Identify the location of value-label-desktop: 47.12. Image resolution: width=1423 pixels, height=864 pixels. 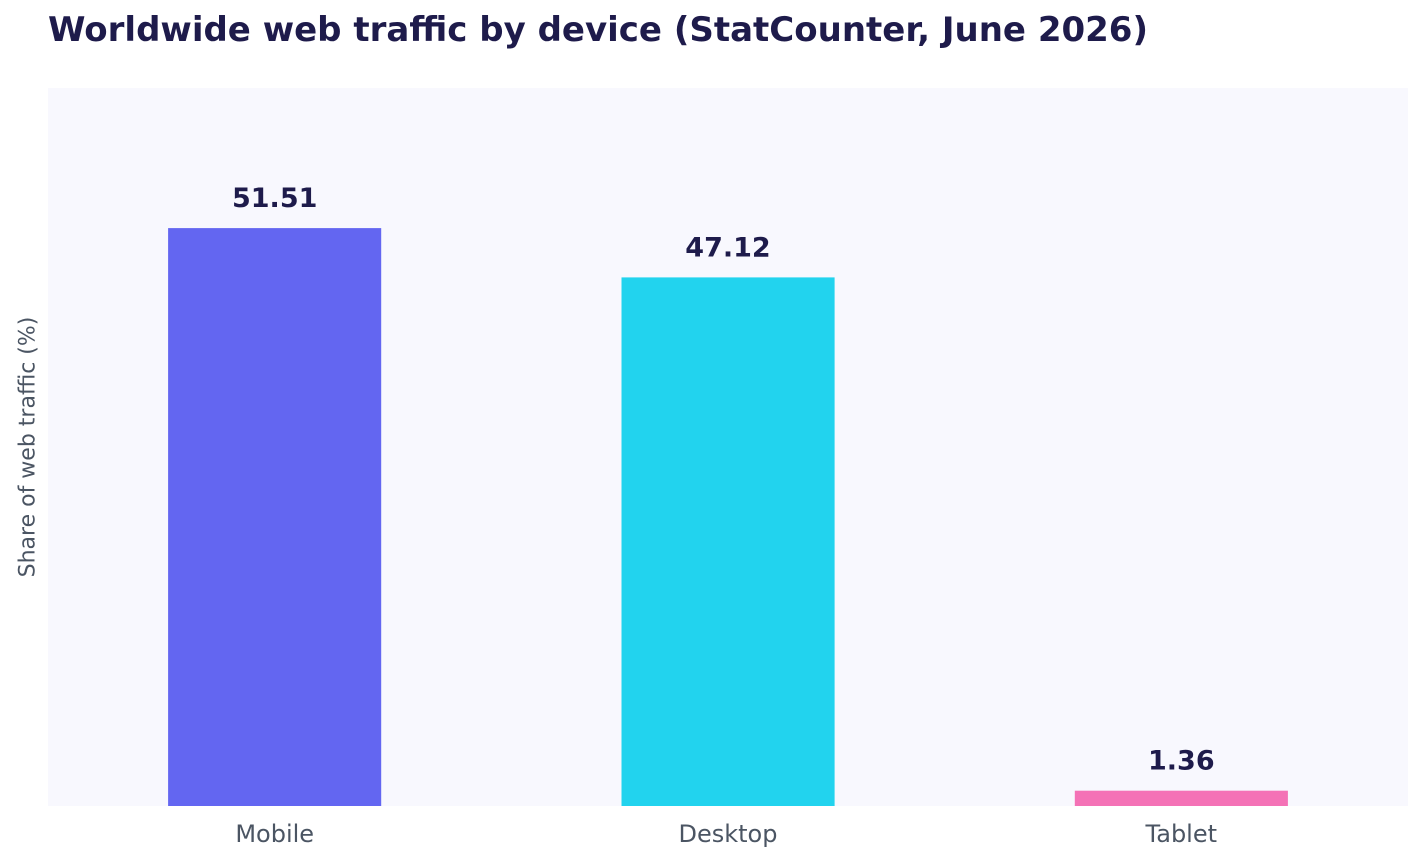
(727, 247).